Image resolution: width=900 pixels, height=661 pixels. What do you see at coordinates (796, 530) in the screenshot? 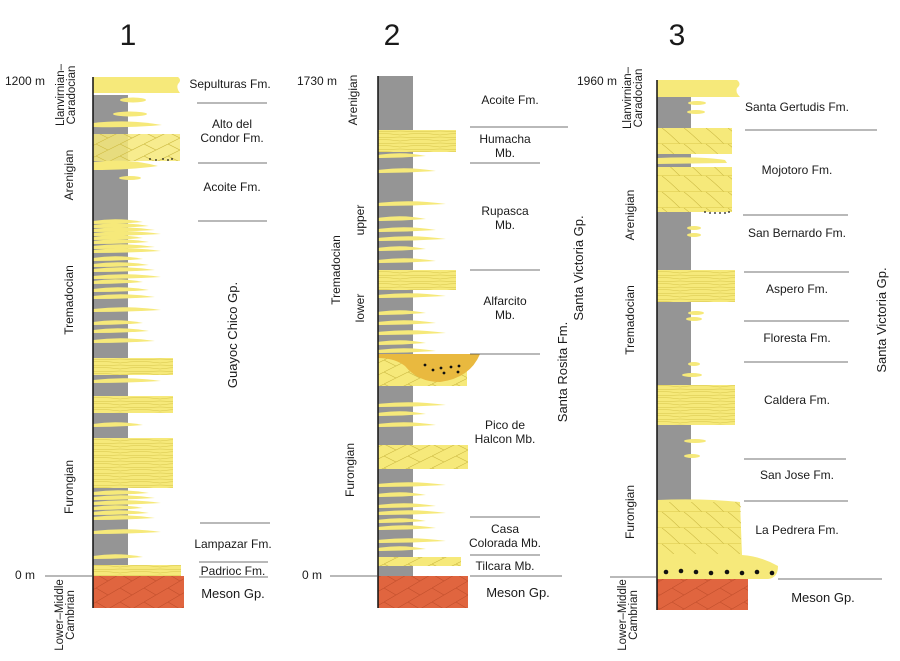
I see `unit-label: La Pedrera Fm.` at bounding box center [796, 530].